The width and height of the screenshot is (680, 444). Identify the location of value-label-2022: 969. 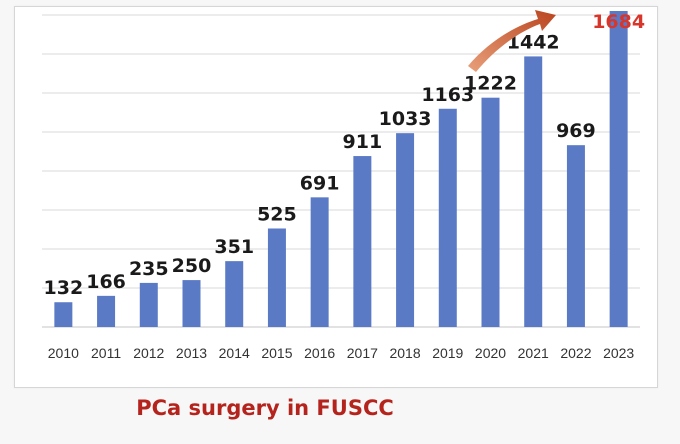
(576, 131).